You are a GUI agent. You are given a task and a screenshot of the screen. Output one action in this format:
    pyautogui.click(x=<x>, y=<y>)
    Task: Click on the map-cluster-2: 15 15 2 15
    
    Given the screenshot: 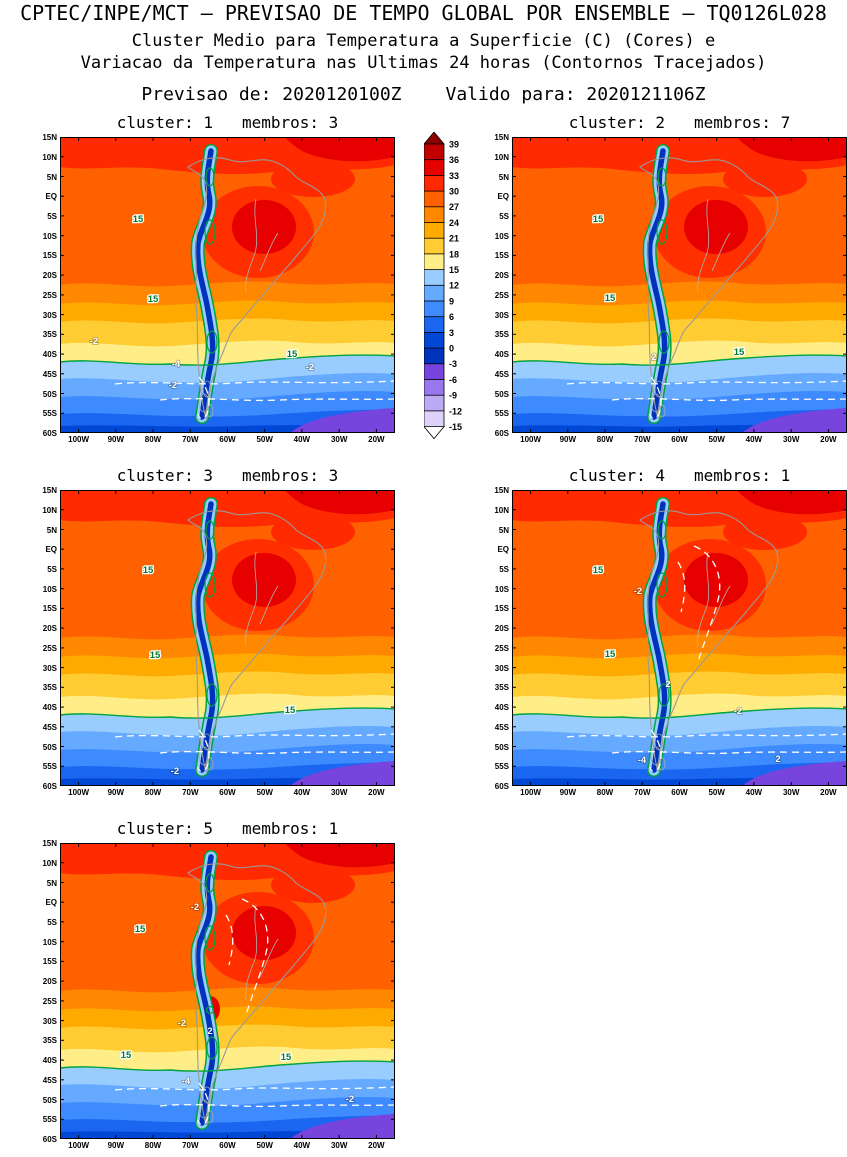 What is the action you would take?
    pyautogui.click(x=679, y=285)
    